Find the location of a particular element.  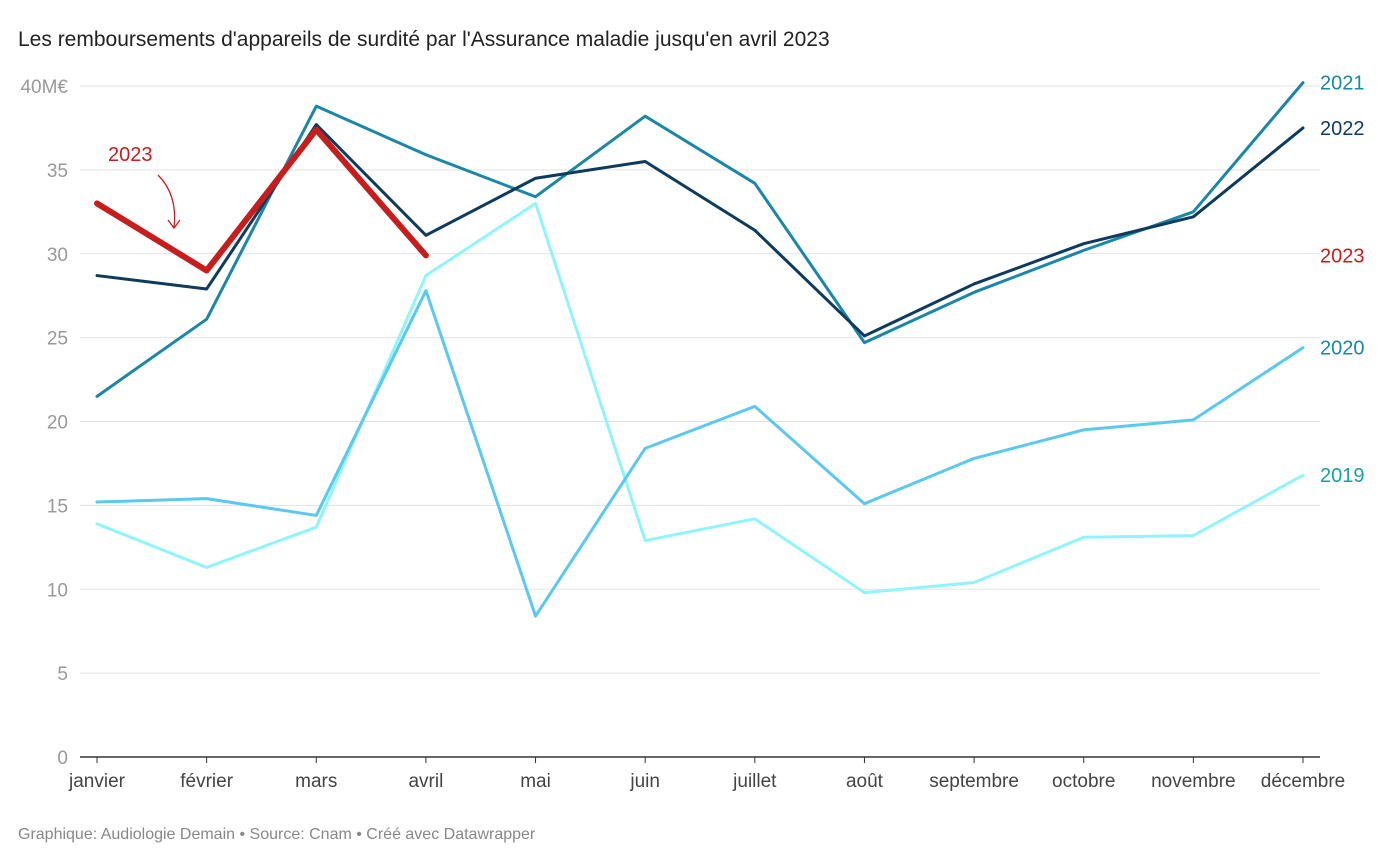

x-tick-label: juillet is located at coordinates (754, 781).